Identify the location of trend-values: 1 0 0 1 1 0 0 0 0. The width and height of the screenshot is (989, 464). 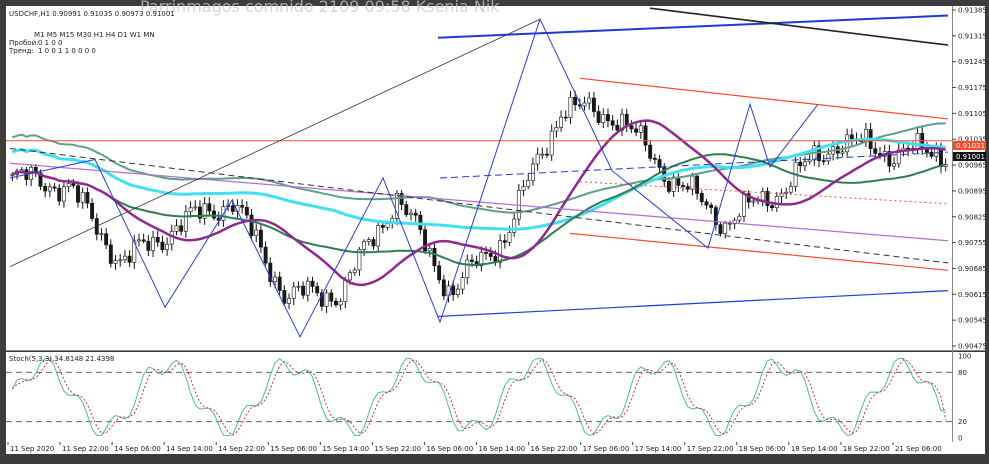
(67, 51).